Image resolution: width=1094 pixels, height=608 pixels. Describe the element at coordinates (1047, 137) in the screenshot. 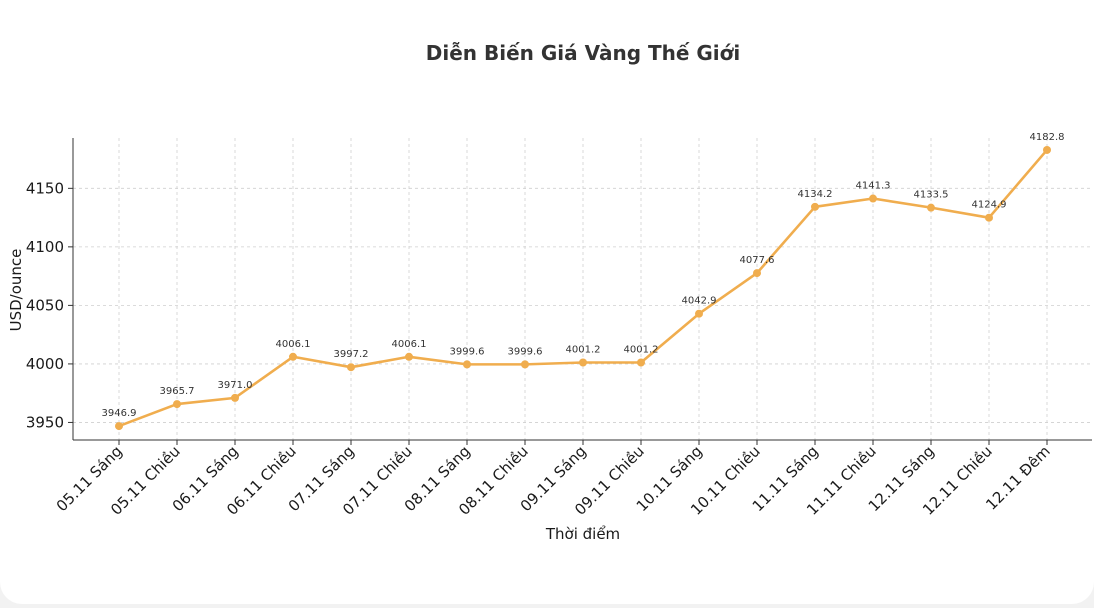

I see `data-label: 4182.8` at that location.